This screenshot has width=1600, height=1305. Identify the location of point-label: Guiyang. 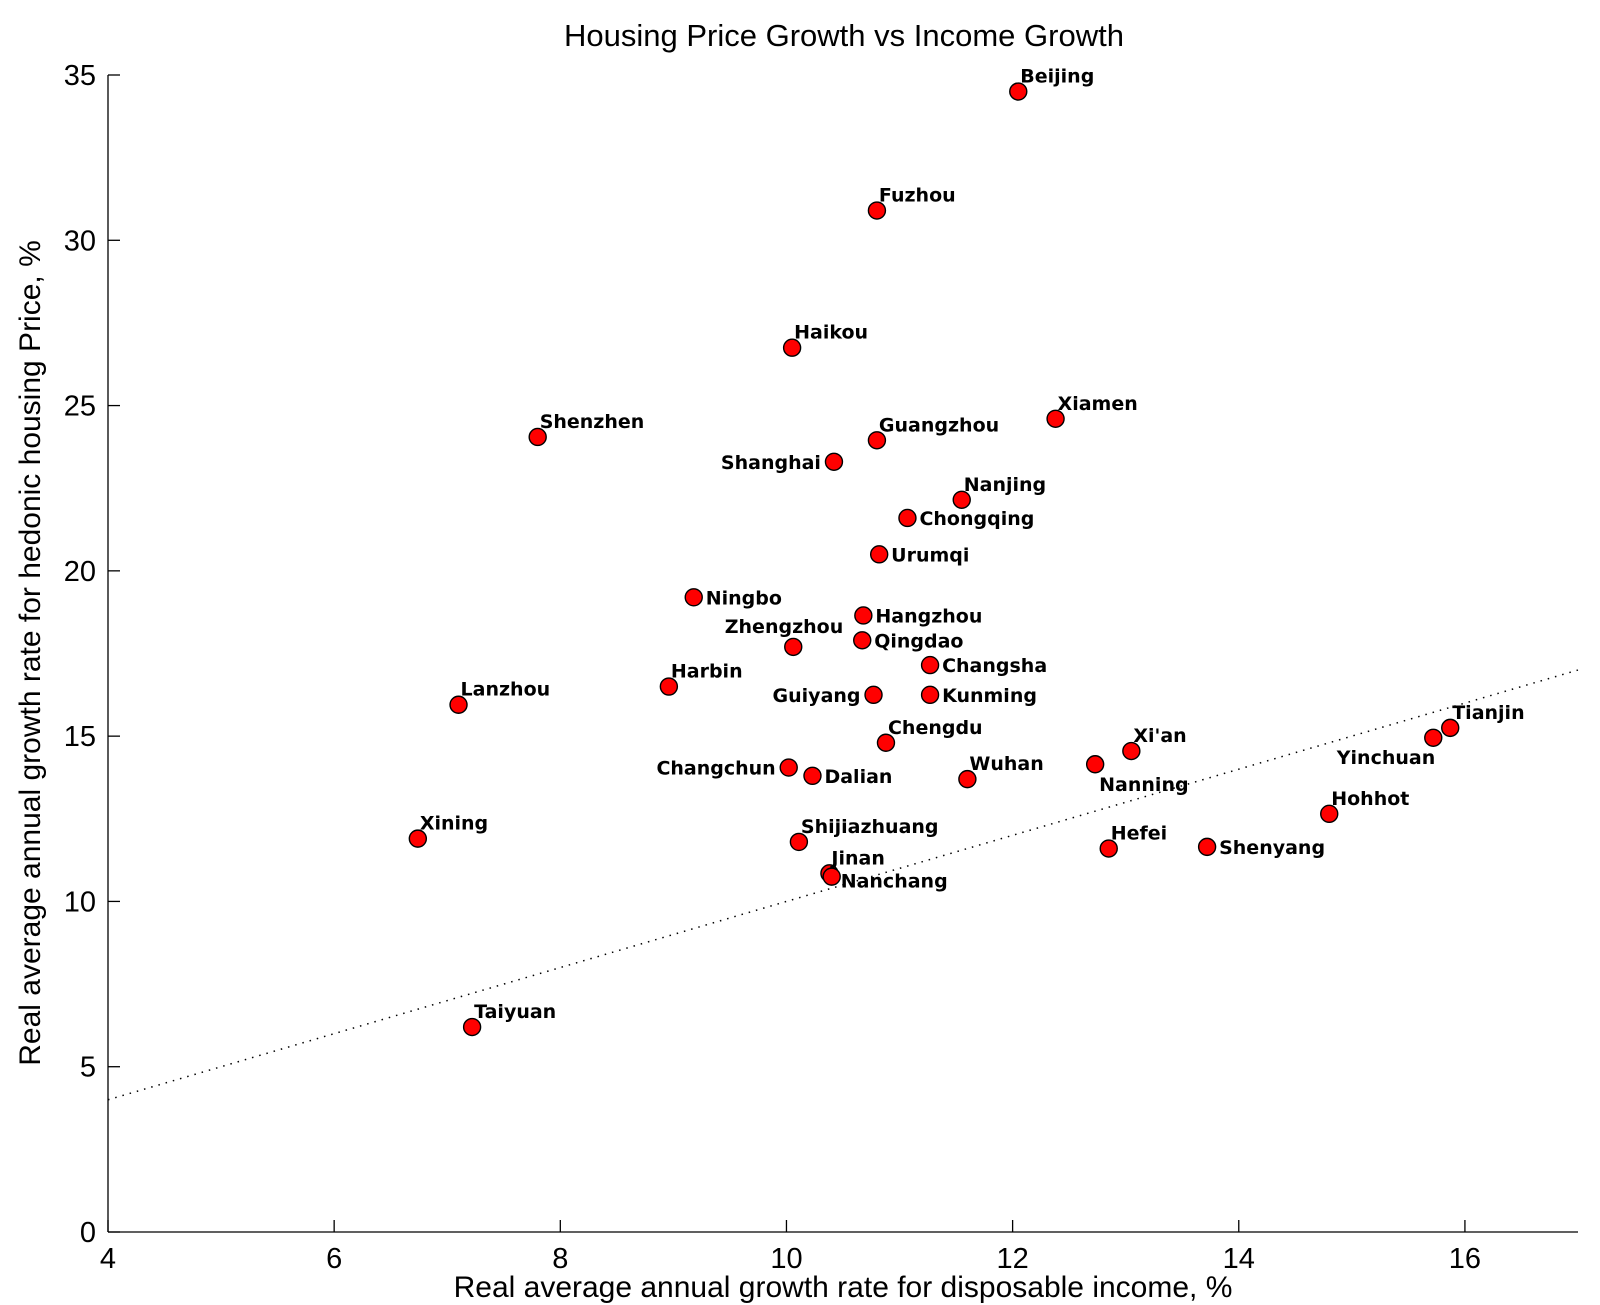
(817, 696).